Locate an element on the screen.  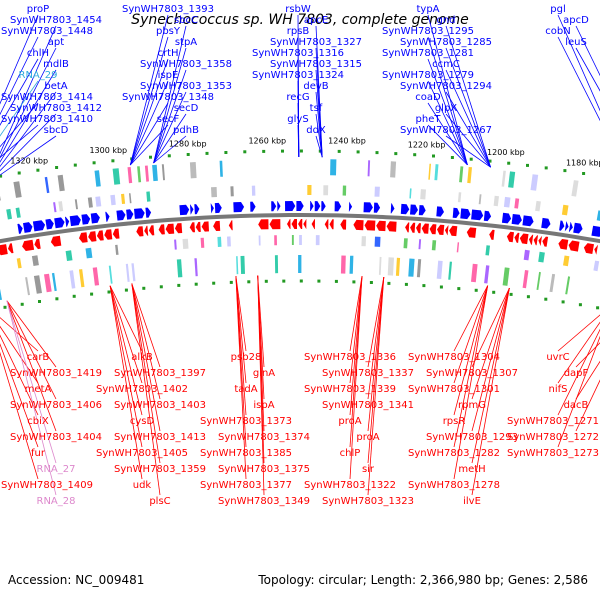
gene-label: SynWH7803_1403 is located at coordinates (160, 405).